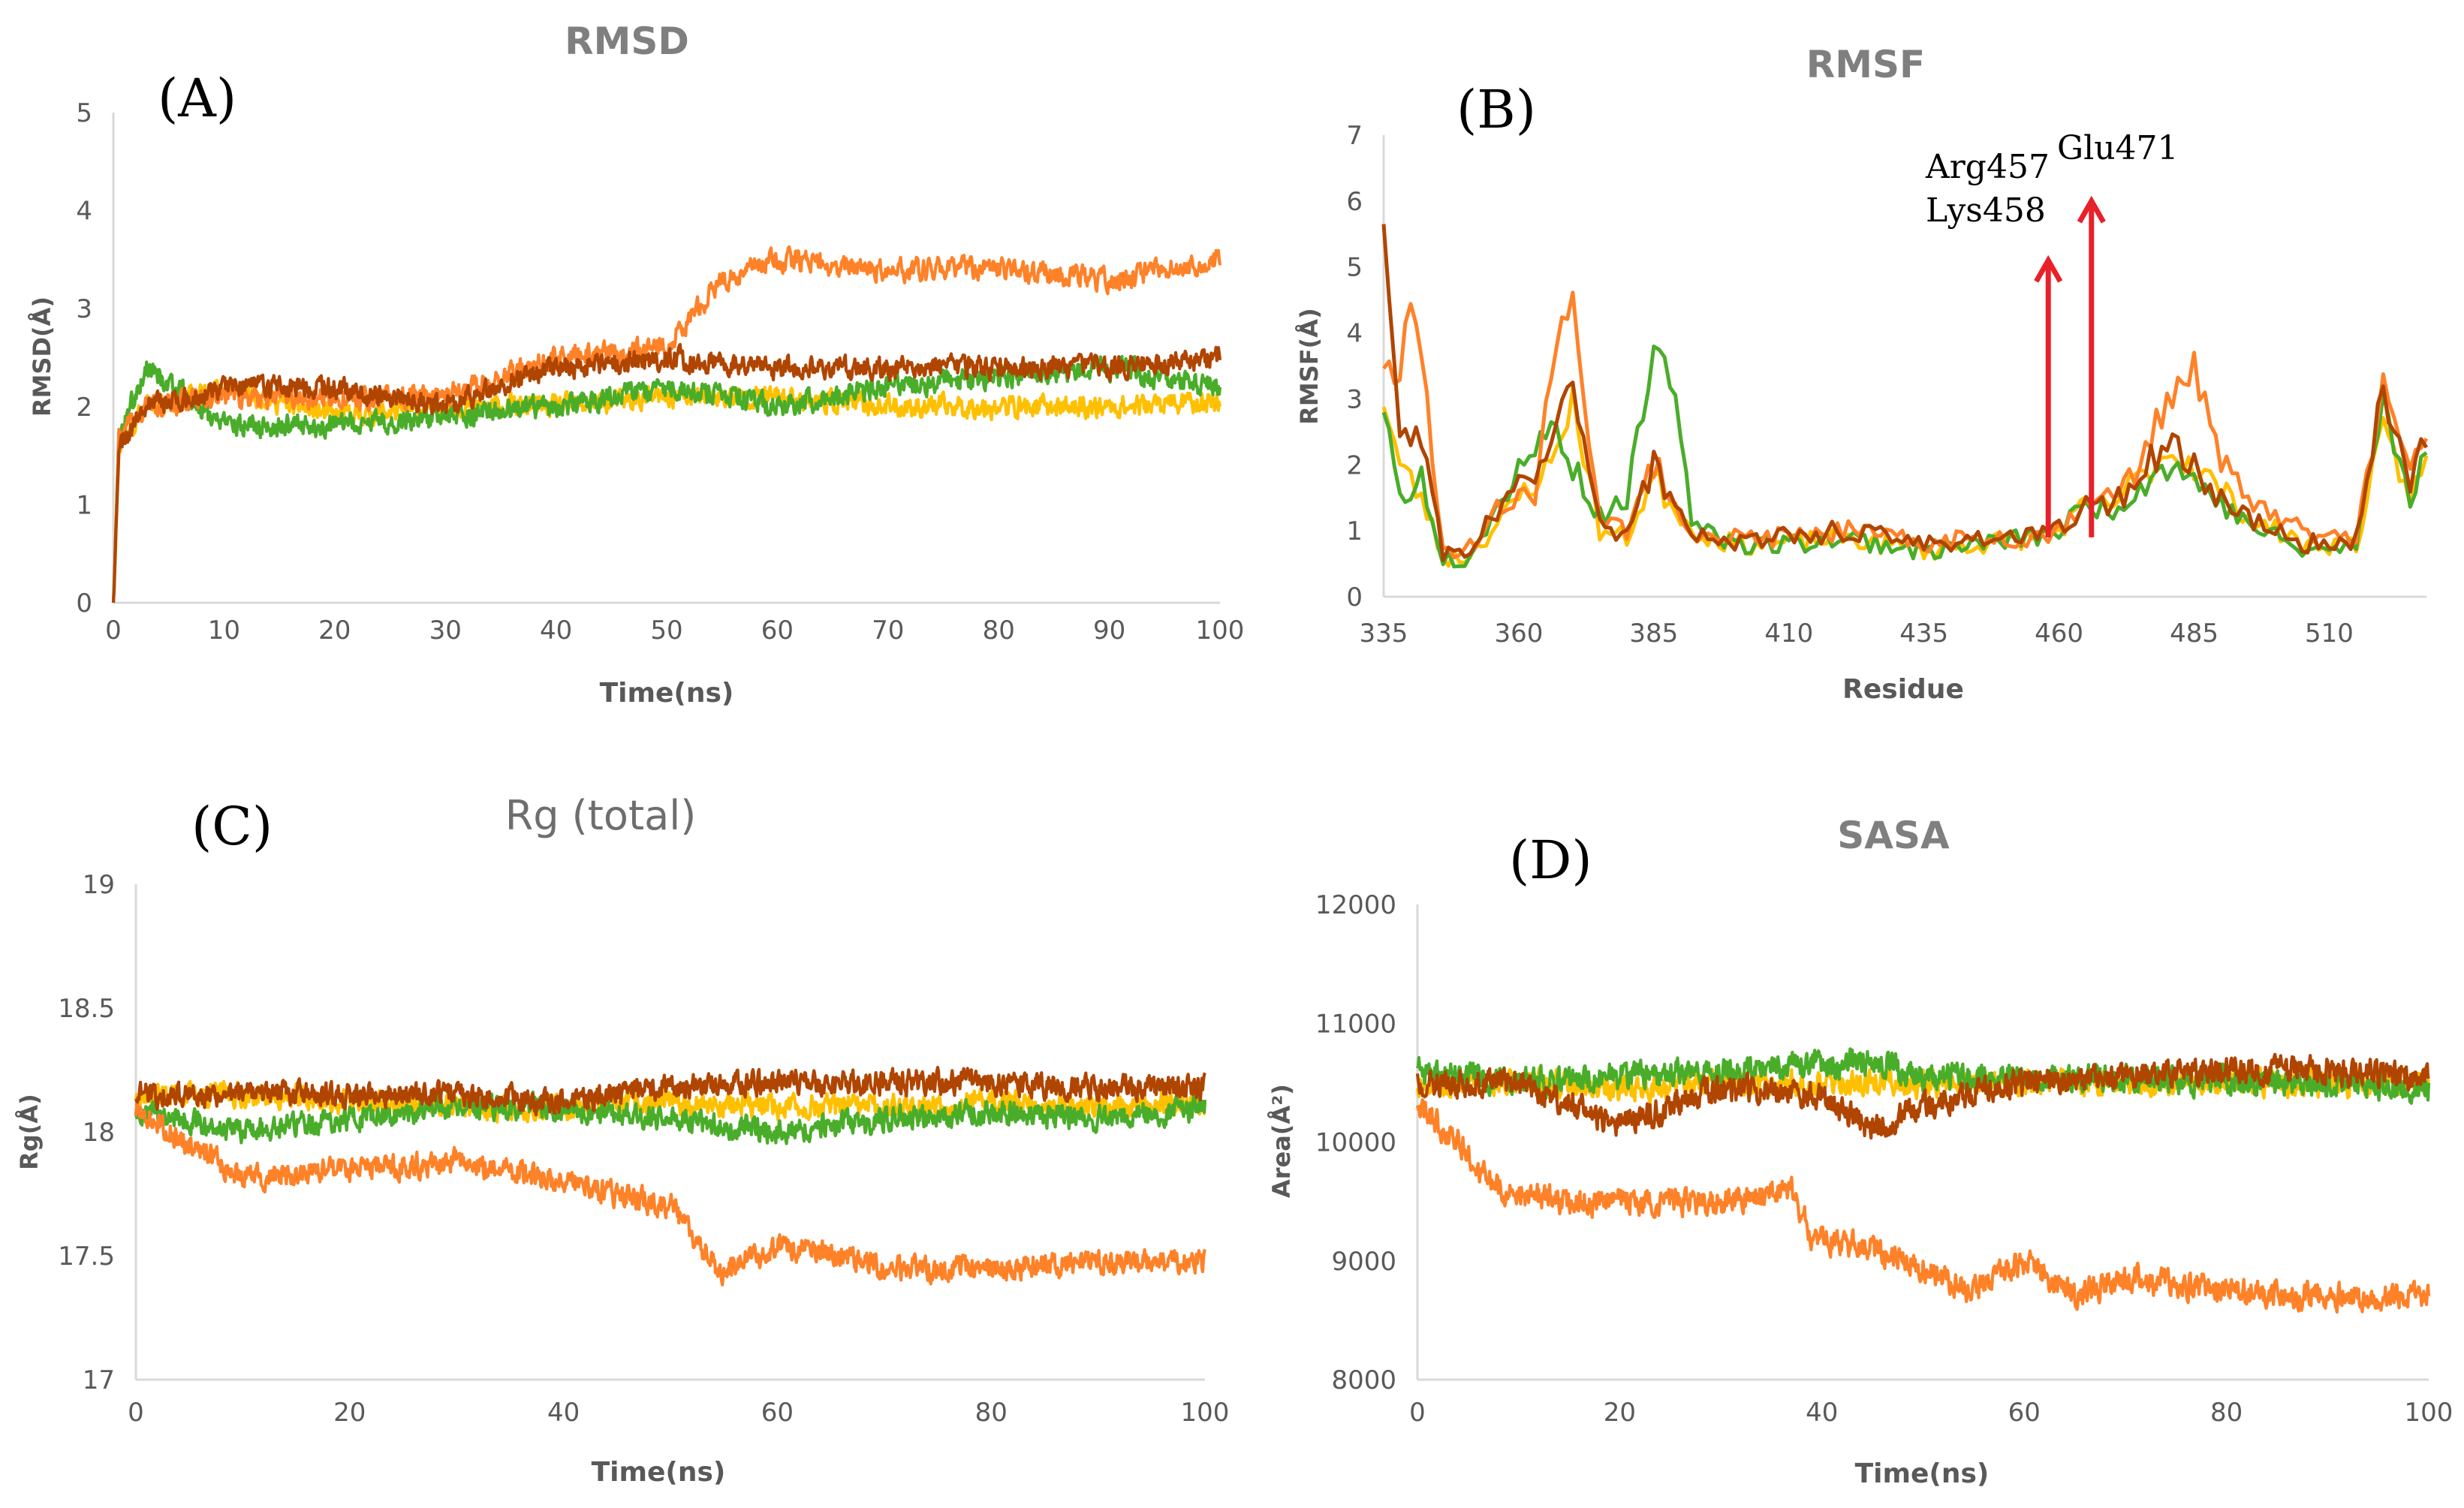 This screenshot has width=2464, height=1508. What do you see at coordinates (113, 631) in the screenshot?
I see `panel-a-x-tick-label: 0` at bounding box center [113, 631].